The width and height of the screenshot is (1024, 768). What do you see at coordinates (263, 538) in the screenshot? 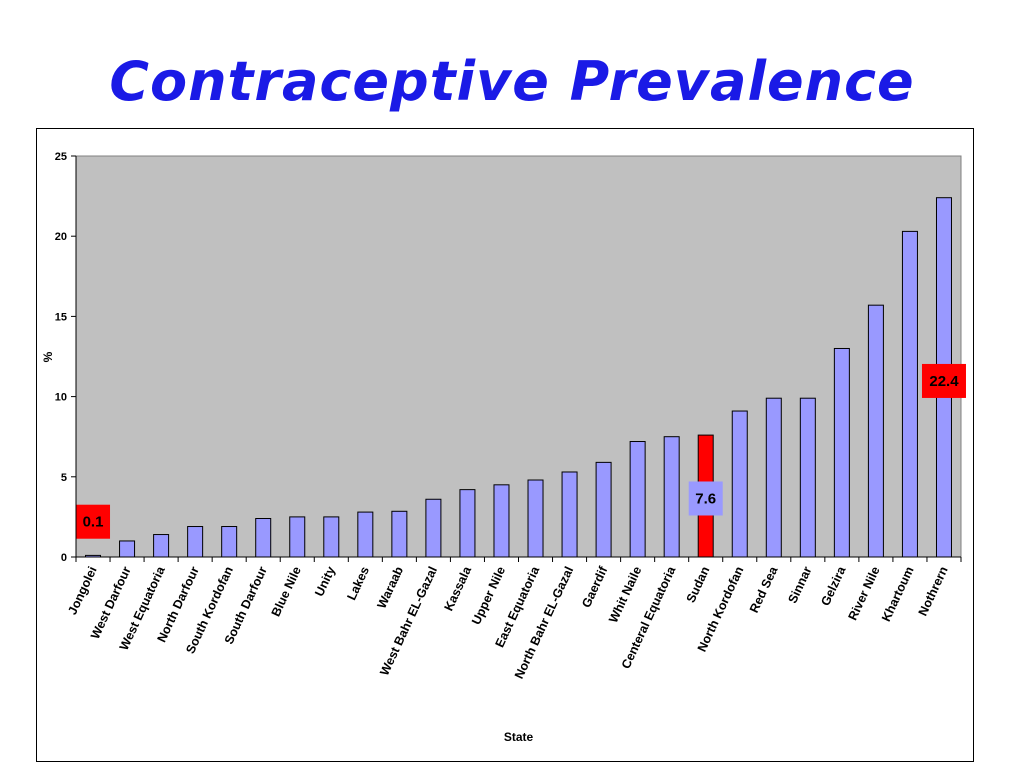
I see `bar-south-darfour` at bounding box center [263, 538].